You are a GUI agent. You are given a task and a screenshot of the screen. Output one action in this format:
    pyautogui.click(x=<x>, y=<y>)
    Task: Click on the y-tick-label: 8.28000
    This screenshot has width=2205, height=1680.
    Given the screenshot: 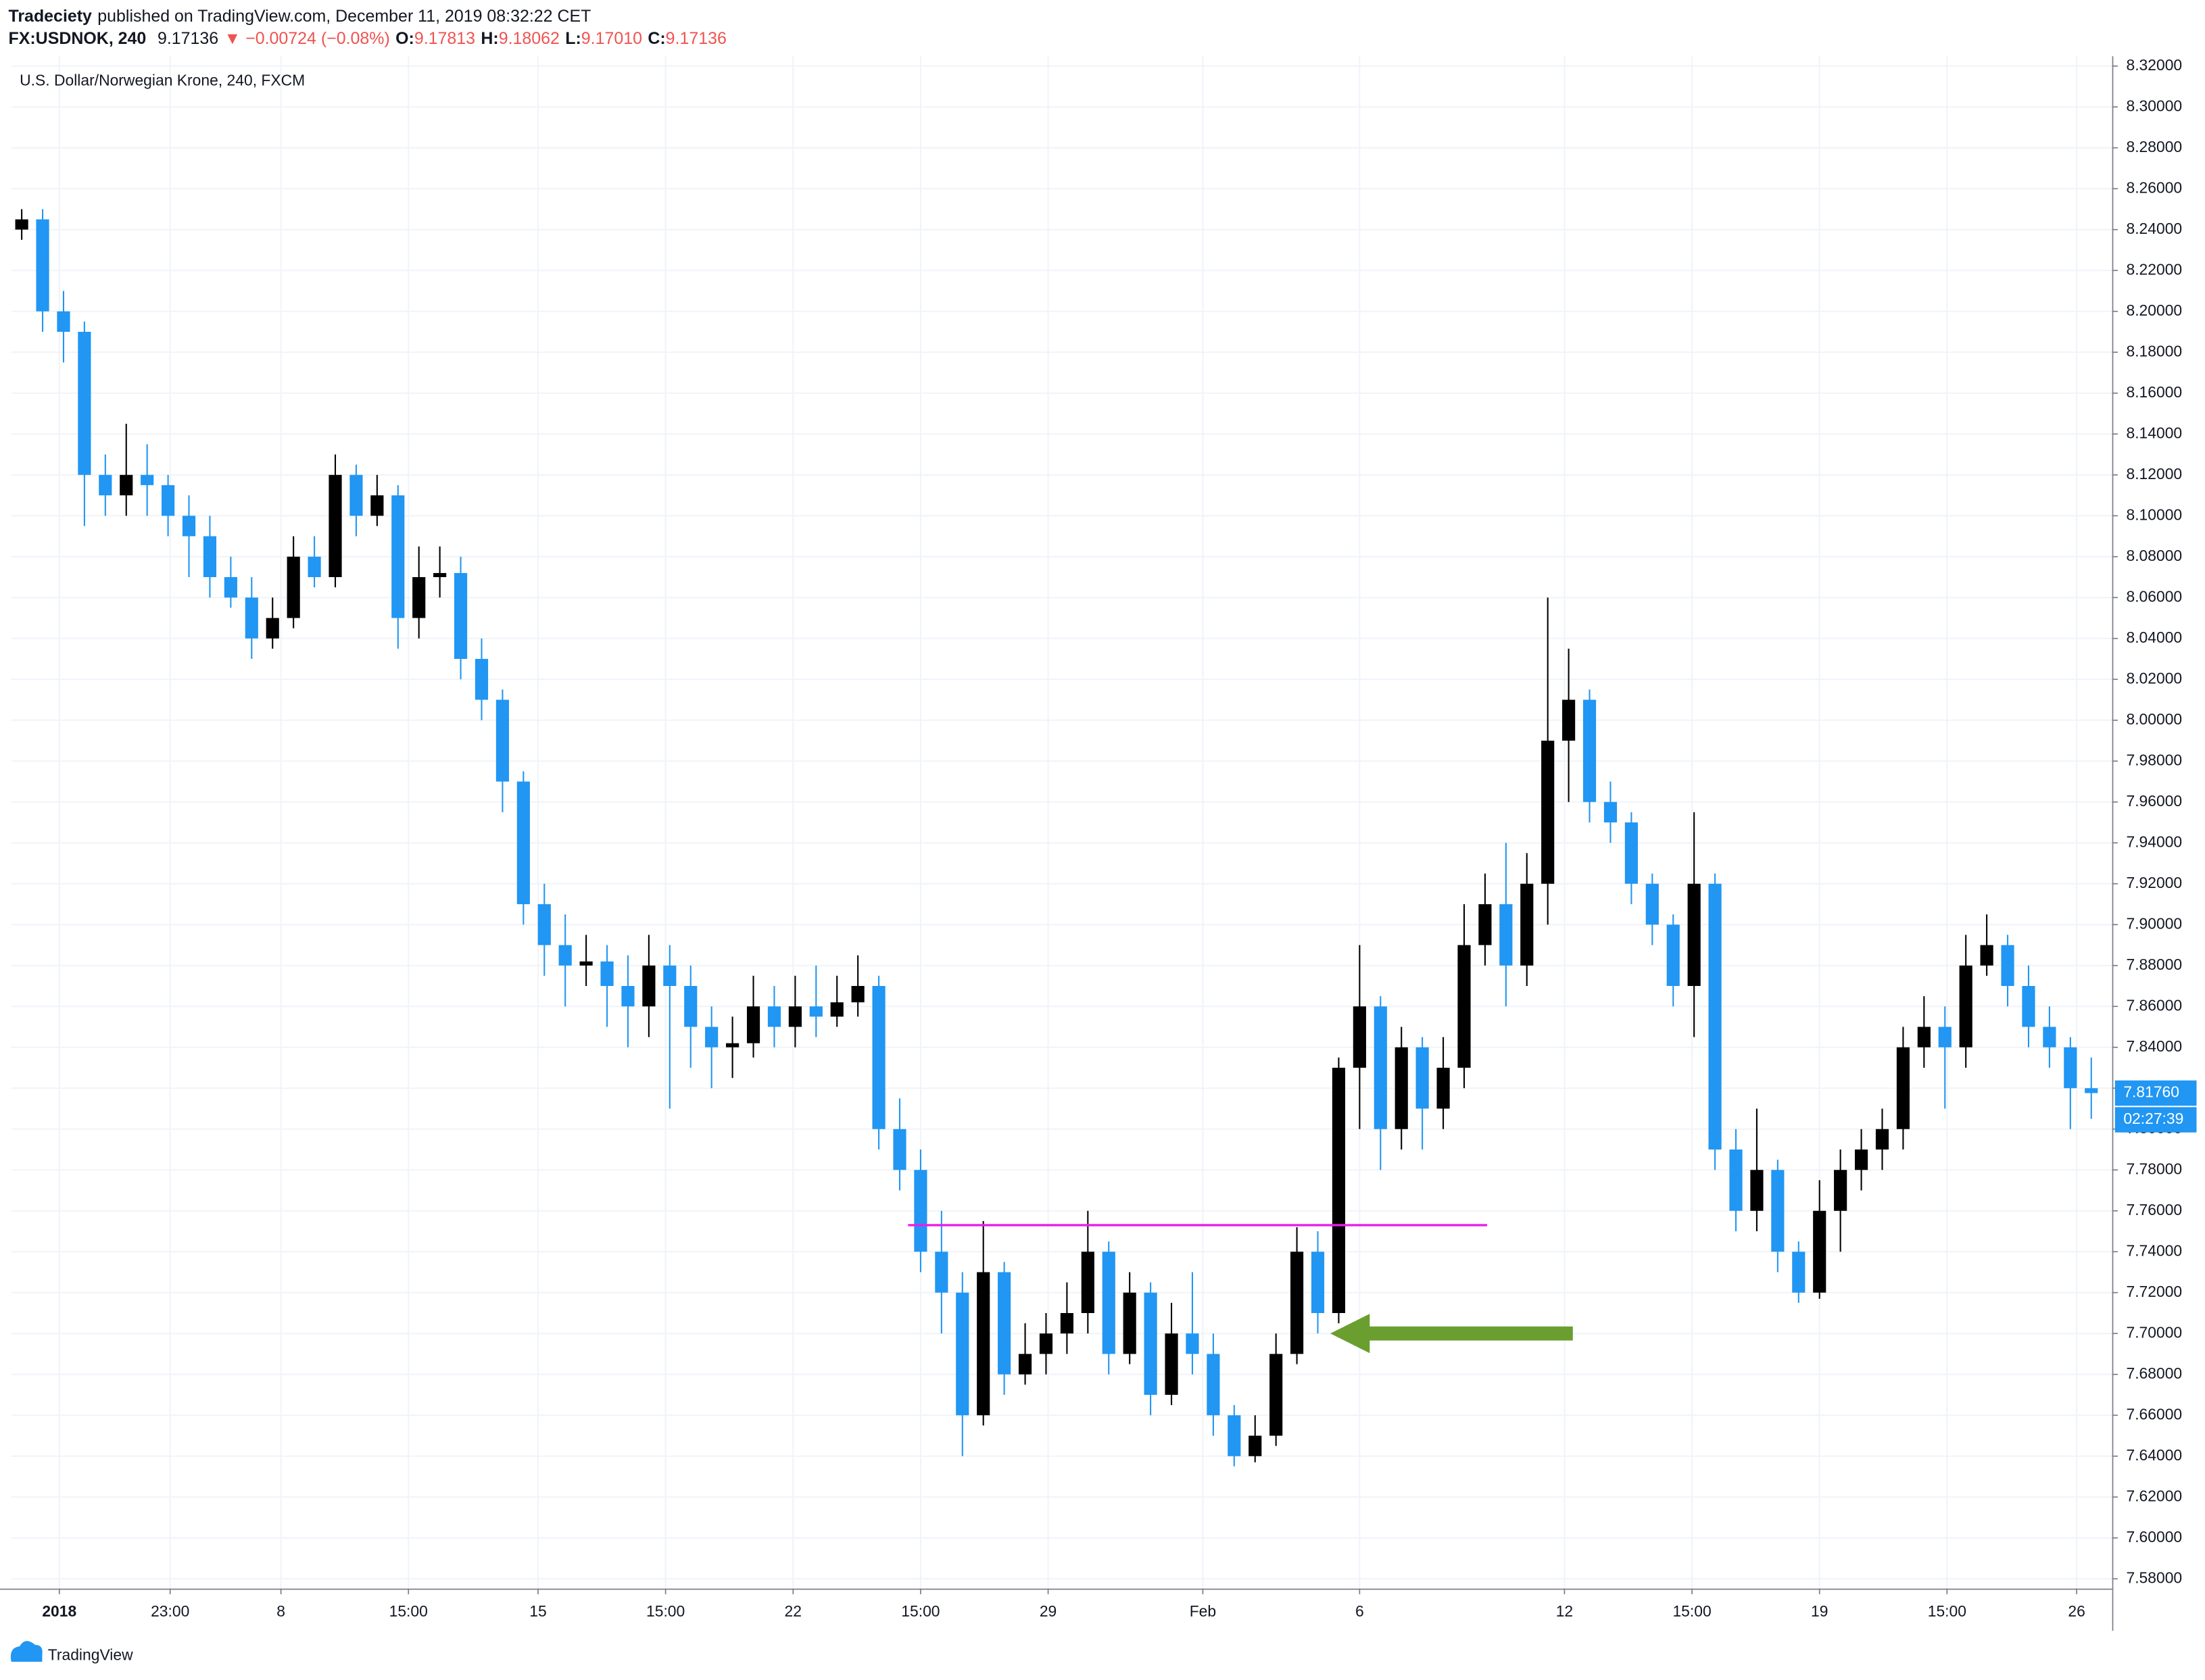 What is the action you would take?
    pyautogui.click(x=2154, y=146)
    